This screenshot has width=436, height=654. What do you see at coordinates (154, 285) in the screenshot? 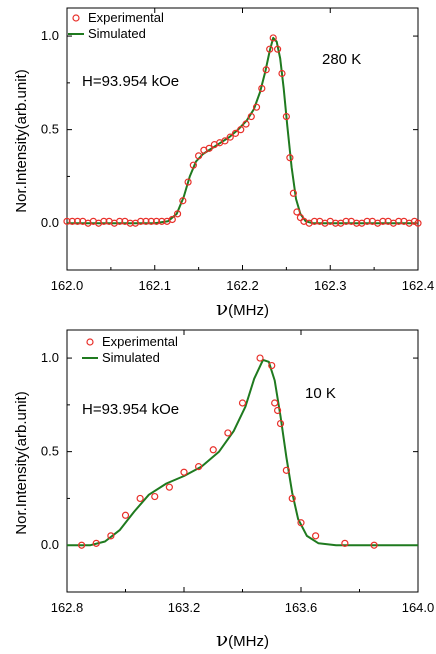
I see `x-tick-label: 162.1` at bounding box center [154, 285].